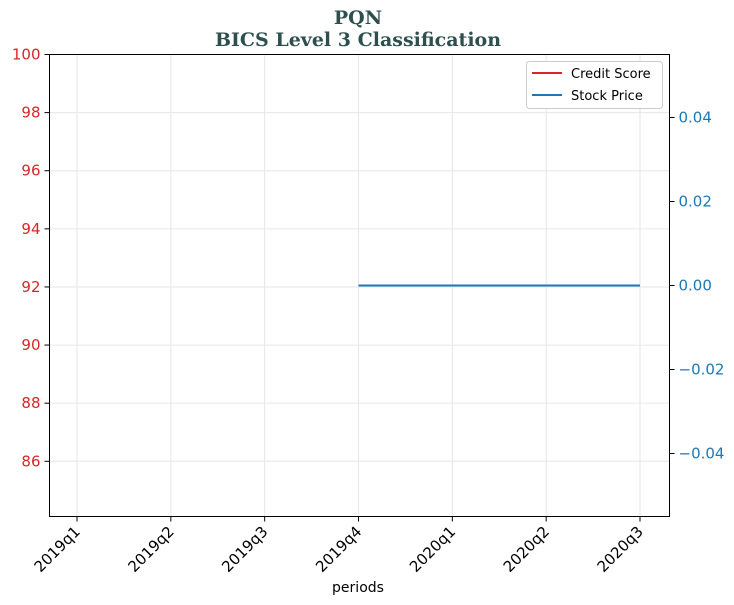 This screenshot has height=605, width=734. What do you see at coordinates (607, 96) in the screenshot?
I see `legend-label-stock-price: Stock Price` at bounding box center [607, 96].